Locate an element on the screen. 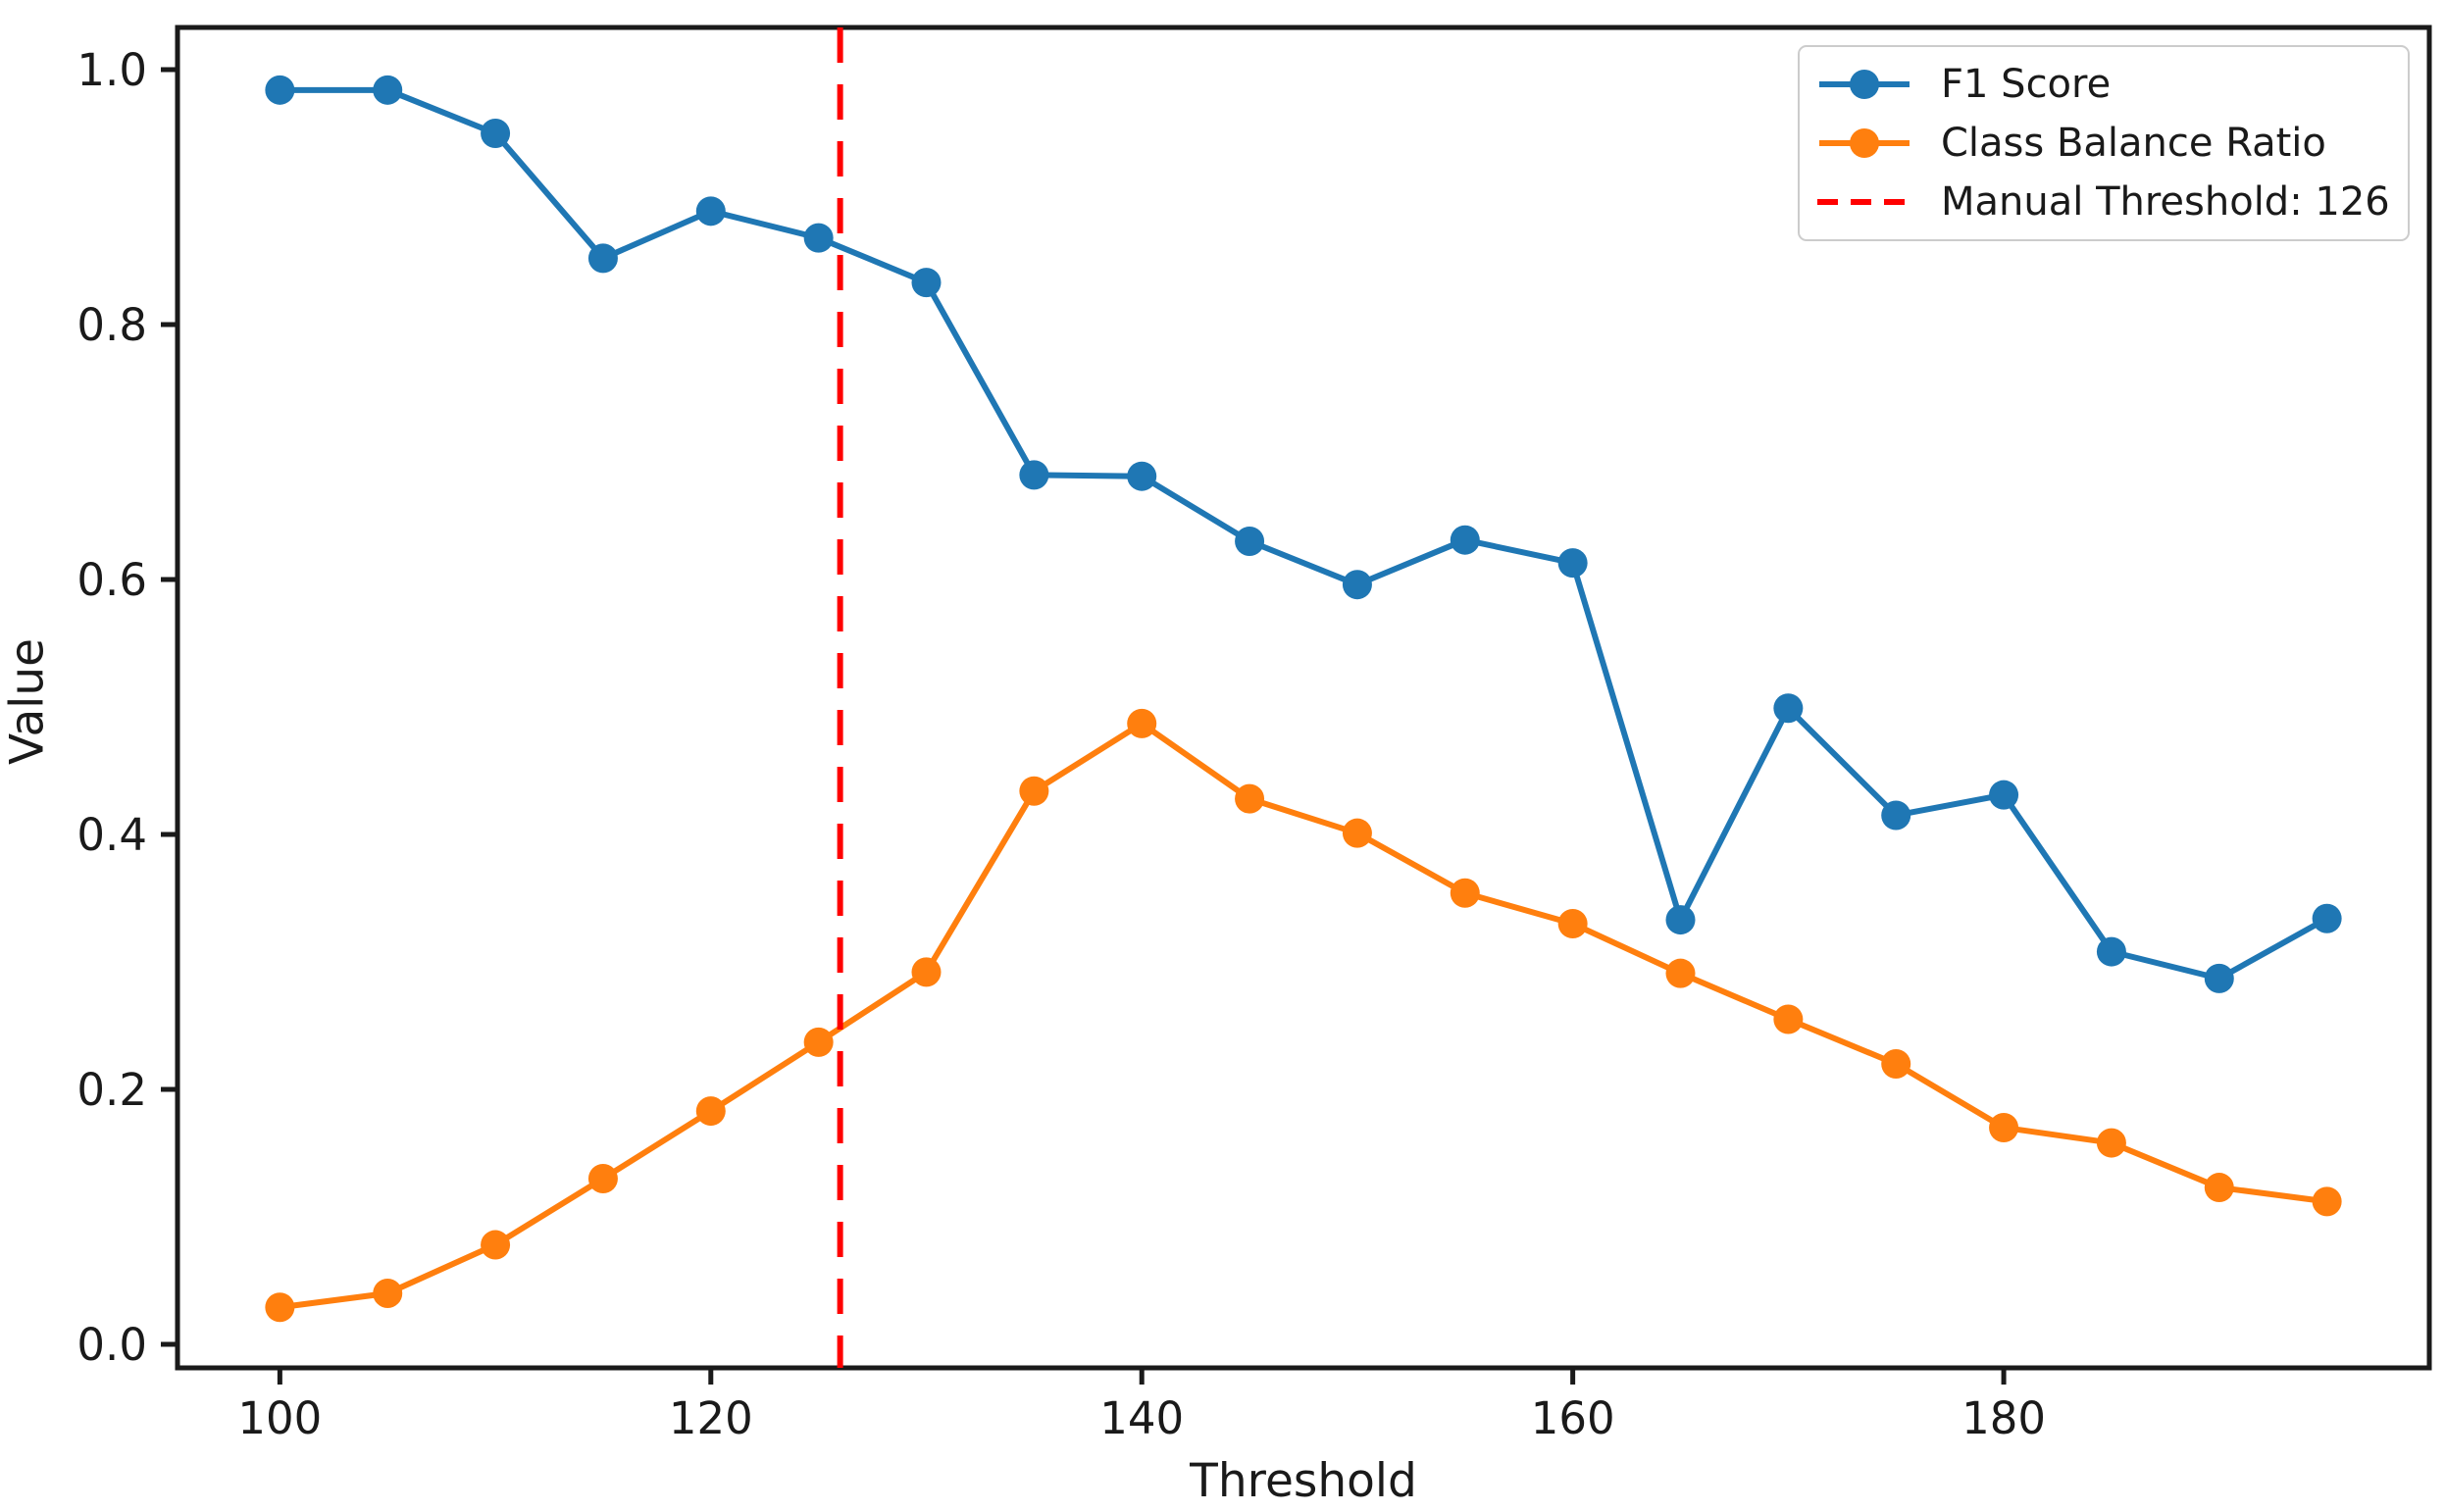  x-tick-label: 100 is located at coordinates (279, 1418).